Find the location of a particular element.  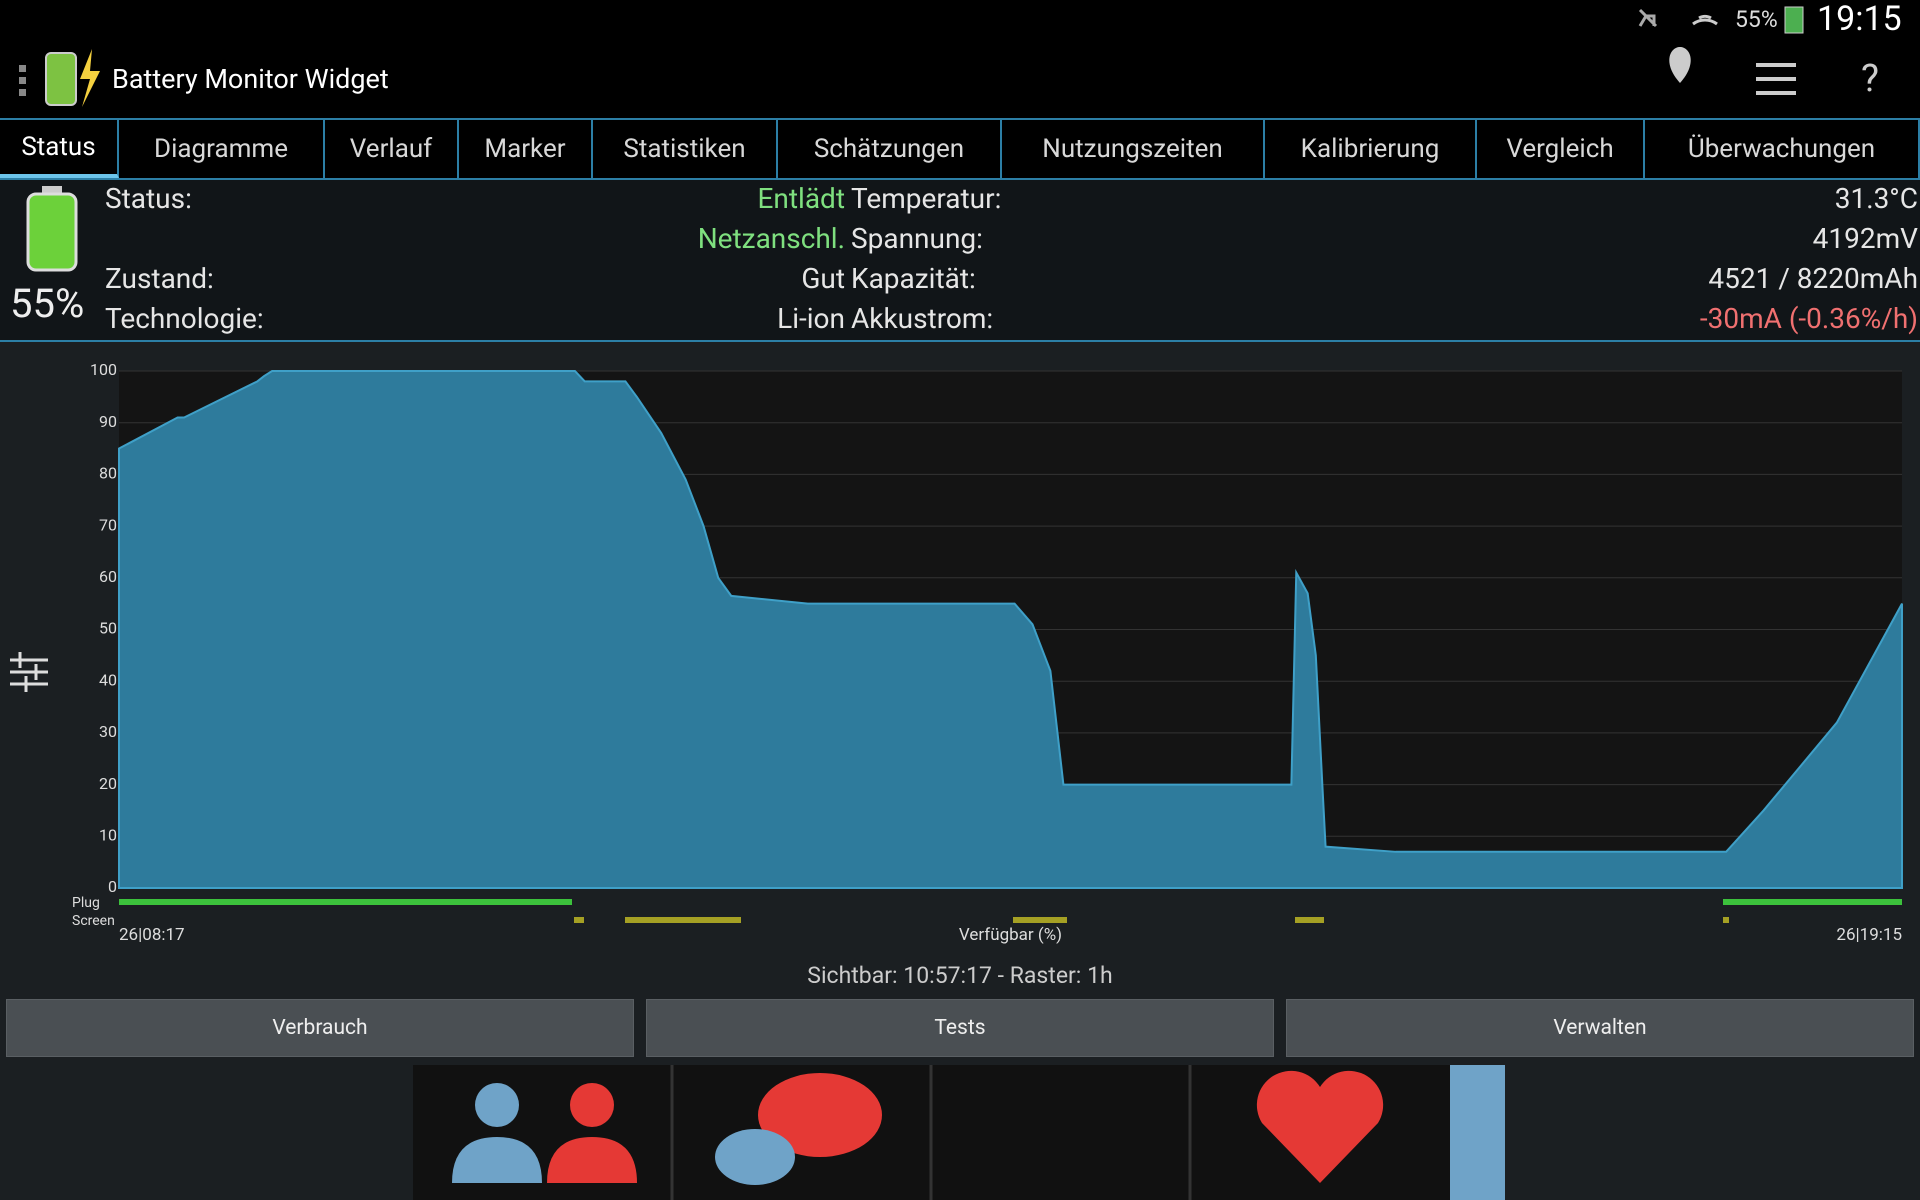

info-row: Status: Entlädt Temperatur: 31.3°C is located at coordinates (1012, 202).